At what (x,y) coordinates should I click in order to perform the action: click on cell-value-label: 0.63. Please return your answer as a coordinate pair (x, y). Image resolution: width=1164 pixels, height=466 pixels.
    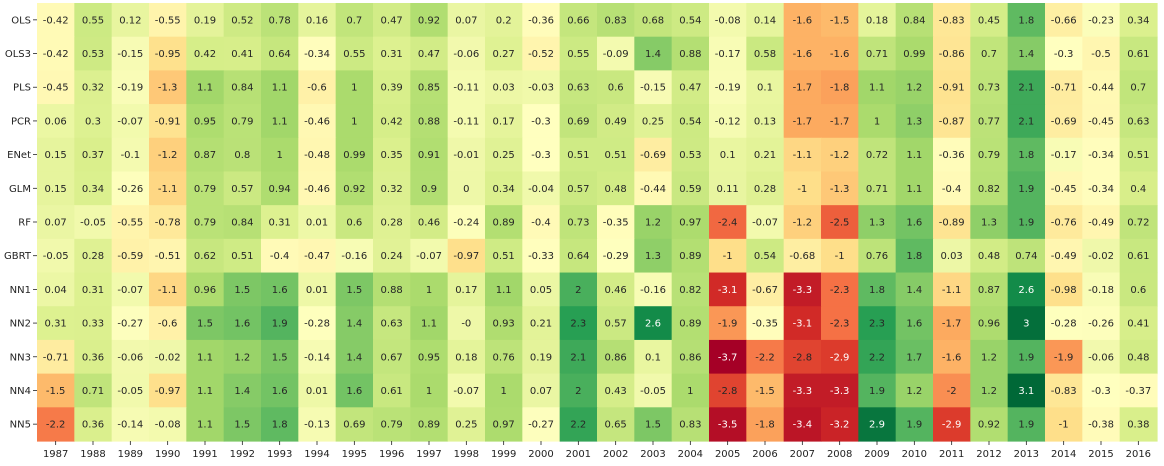
    Looking at the image, I should click on (578, 88).